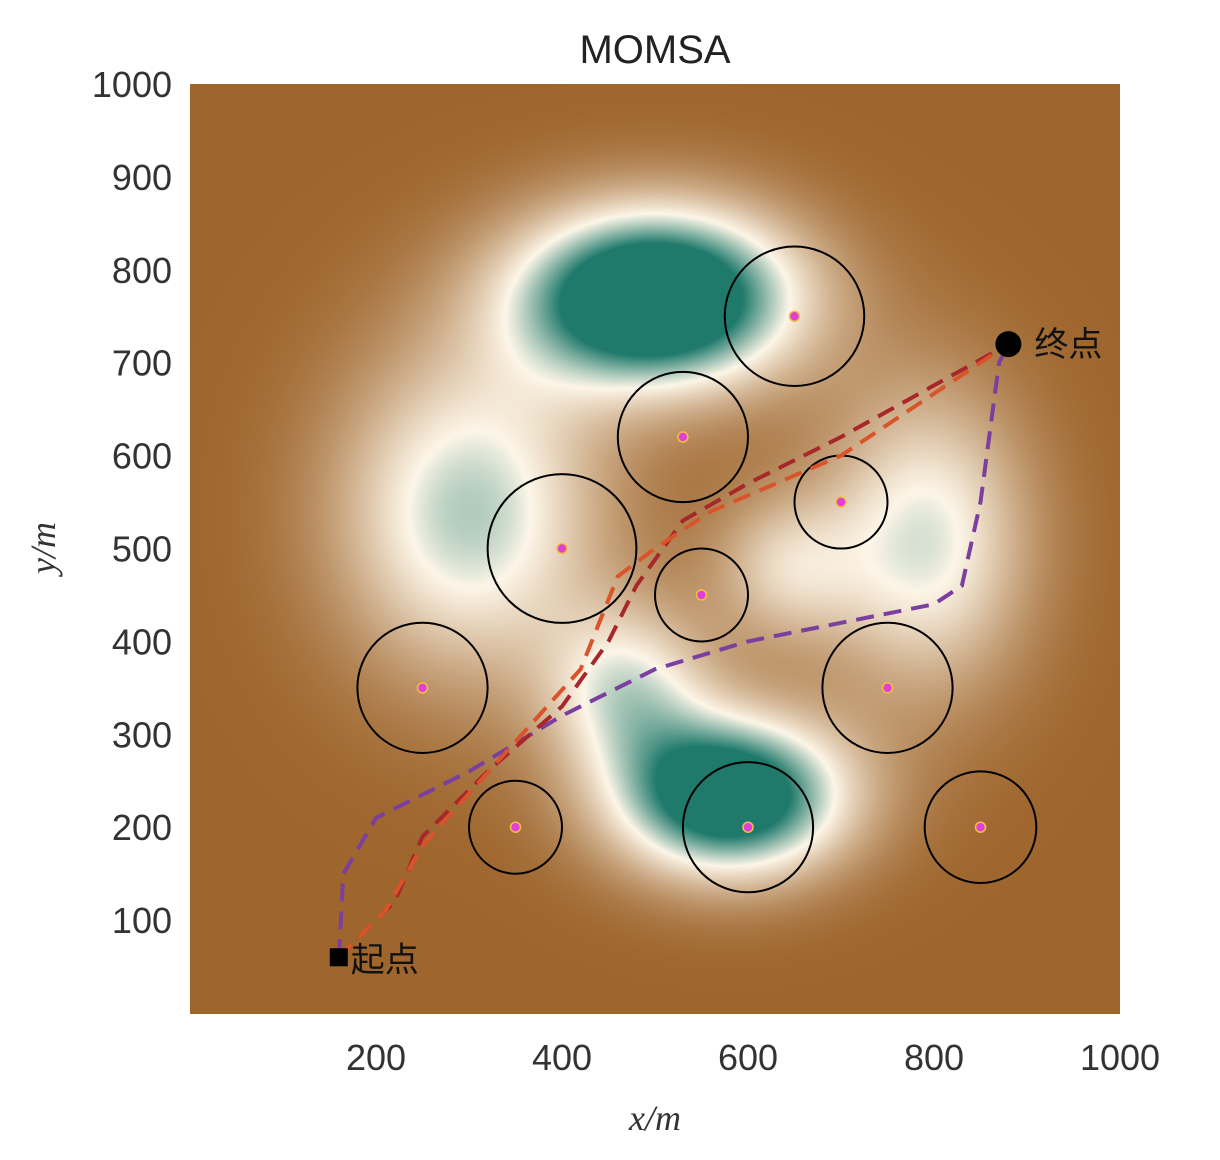  Describe the element at coordinates (142, 734) in the screenshot. I see `y-tick-label: 300` at that location.